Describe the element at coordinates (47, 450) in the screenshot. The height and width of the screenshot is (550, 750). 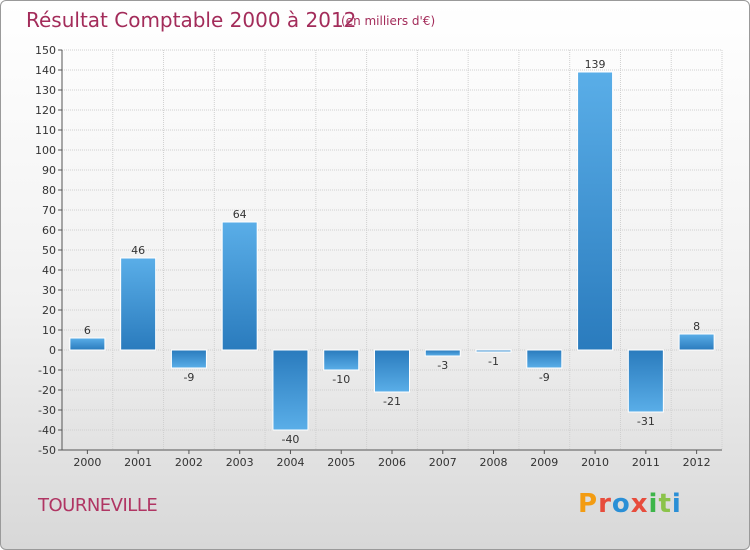
I see `y-tick-label: -50` at that location.